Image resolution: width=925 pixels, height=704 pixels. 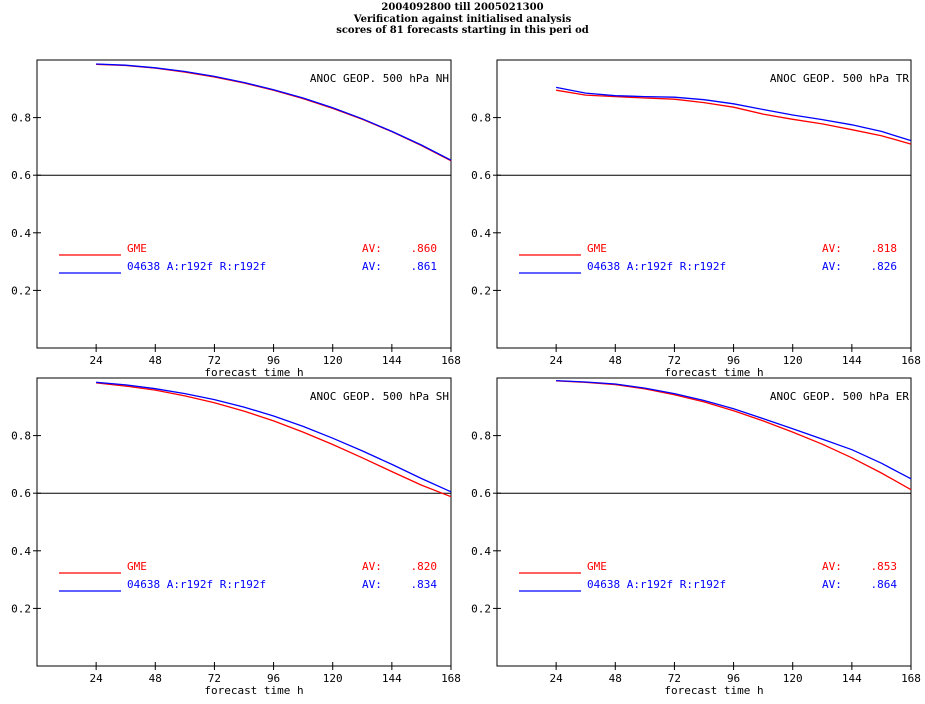 What do you see at coordinates (424, 248) in the screenshot?
I see `legend-av-value: .860` at bounding box center [424, 248].